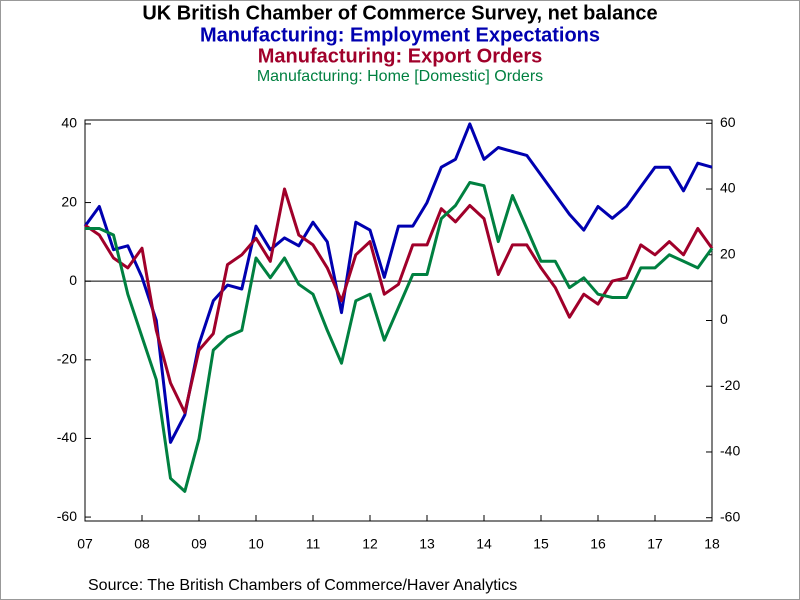  I want to click on y-tick-label: 40, so click(69, 123).